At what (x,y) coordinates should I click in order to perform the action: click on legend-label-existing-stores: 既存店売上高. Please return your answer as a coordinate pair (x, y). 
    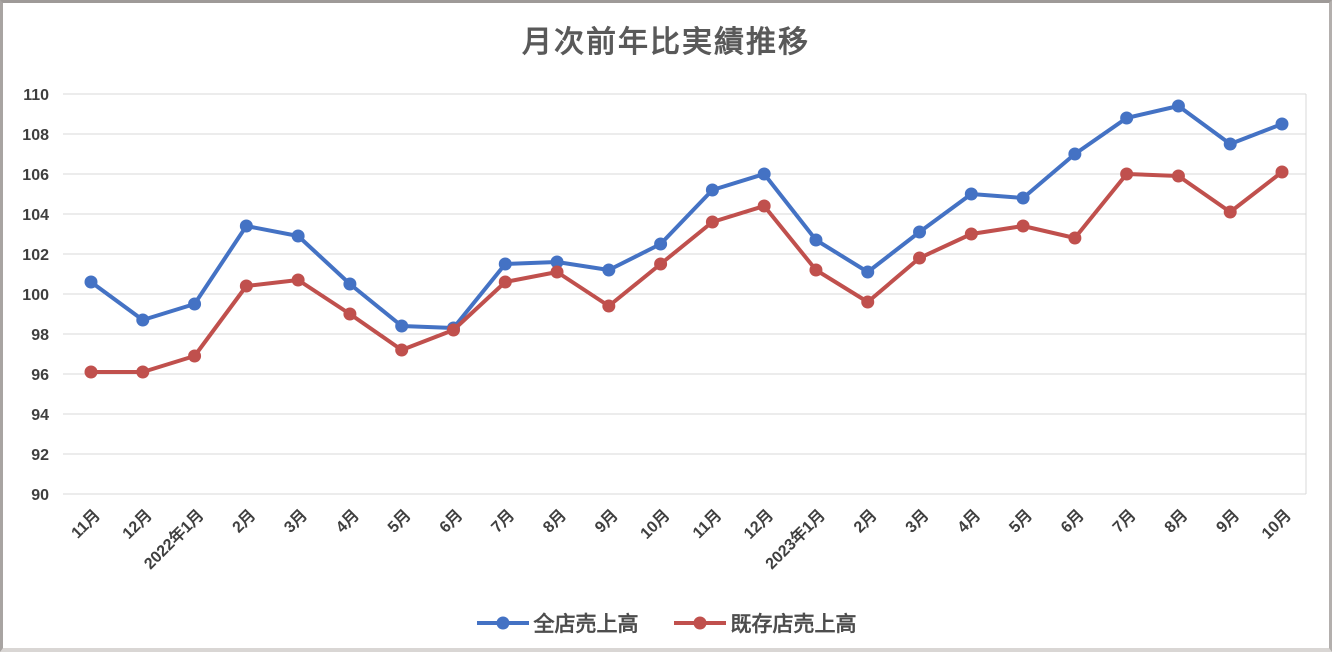
    Looking at the image, I should click on (793, 624).